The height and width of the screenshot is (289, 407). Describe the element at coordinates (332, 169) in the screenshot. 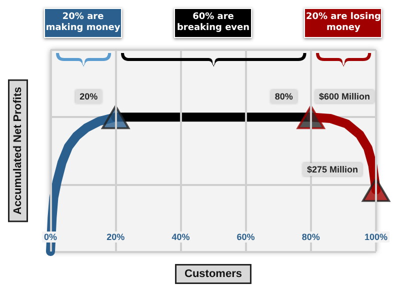

I see `annotation: $275 Million` at that location.